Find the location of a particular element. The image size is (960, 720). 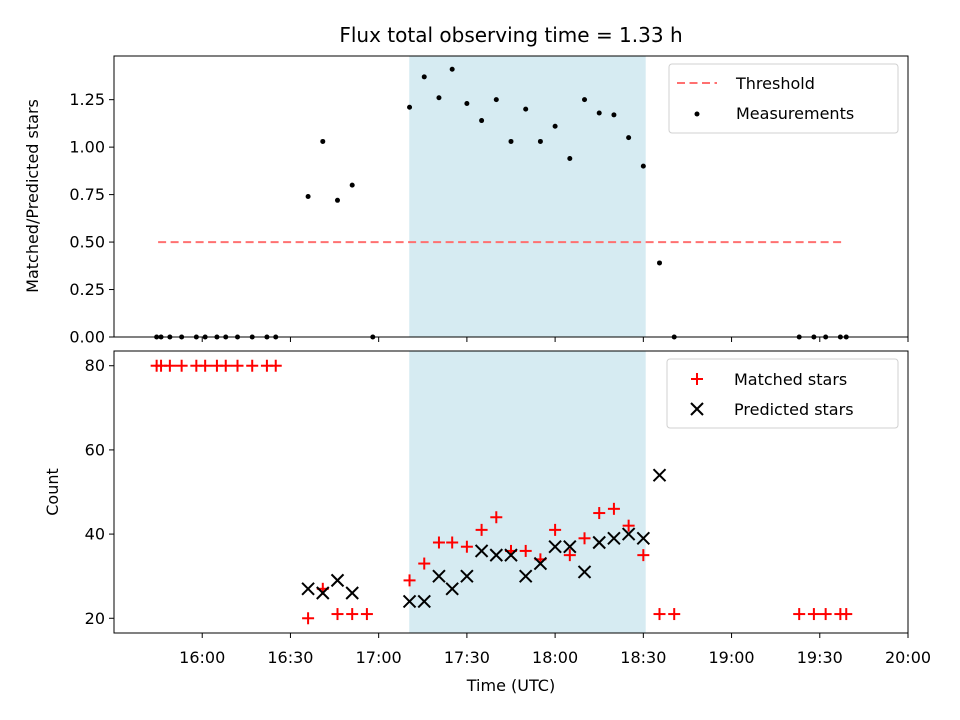

top-observing-window is located at coordinates (527, 196).